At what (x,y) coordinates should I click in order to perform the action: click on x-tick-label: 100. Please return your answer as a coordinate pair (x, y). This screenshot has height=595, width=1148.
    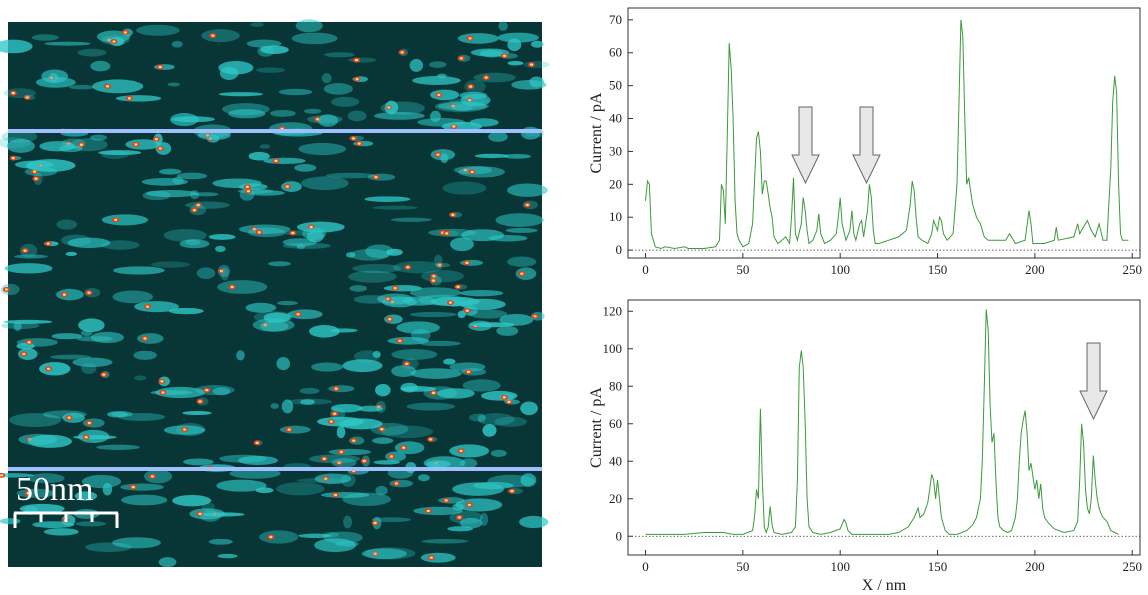
    Looking at the image, I should click on (840, 269).